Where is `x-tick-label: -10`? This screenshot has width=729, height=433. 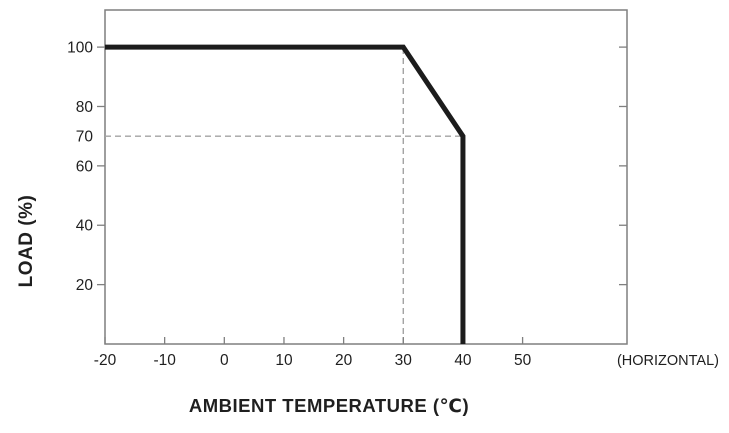 x-tick-label: -10 is located at coordinates (164, 360).